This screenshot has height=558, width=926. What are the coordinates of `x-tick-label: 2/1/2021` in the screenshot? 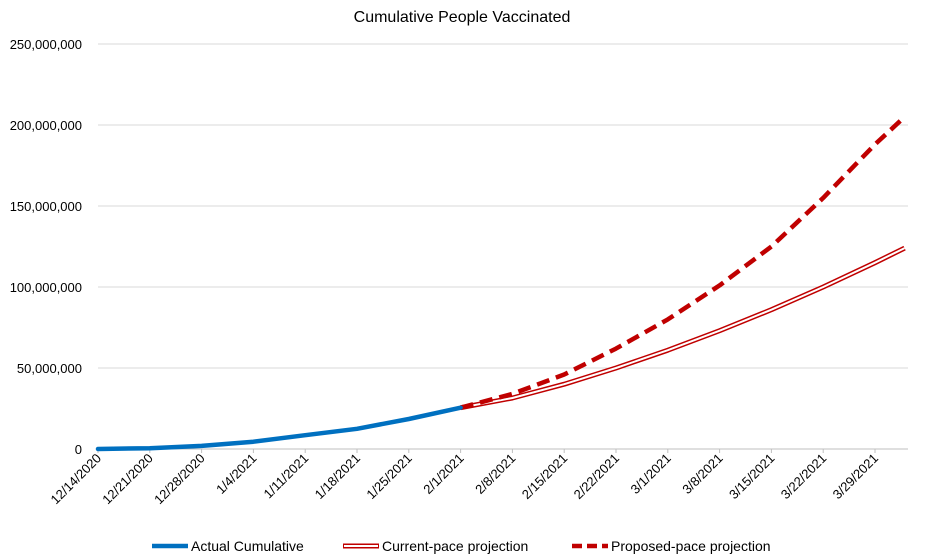 It's located at (443, 474).